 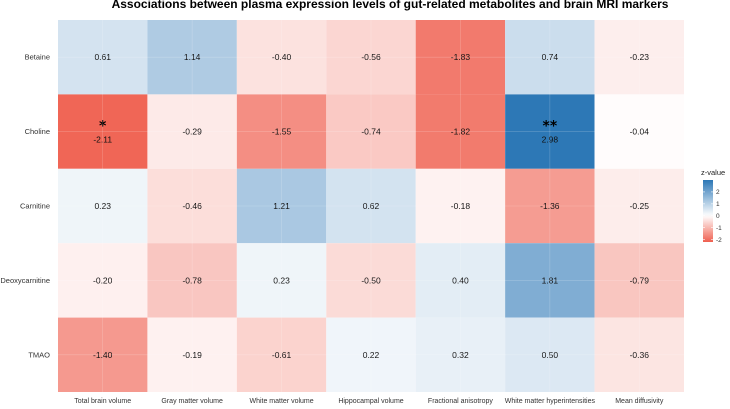 I want to click on cell-value-label: 1.81, so click(x=550, y=280).